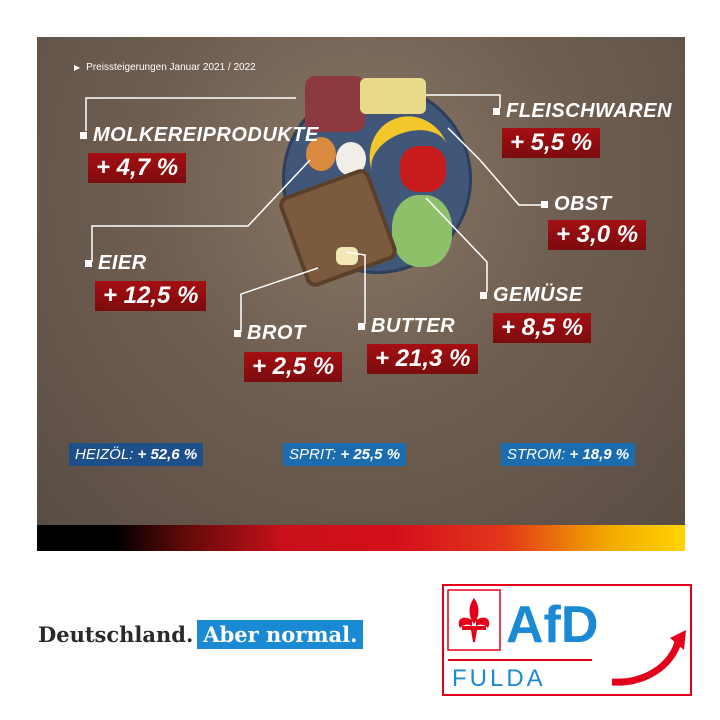 The width and height of the screenshot is (720, 720). Describe the element at coordinates (646, 663) in the screenshot. I see `swoosh-arrow-icon` at that location.